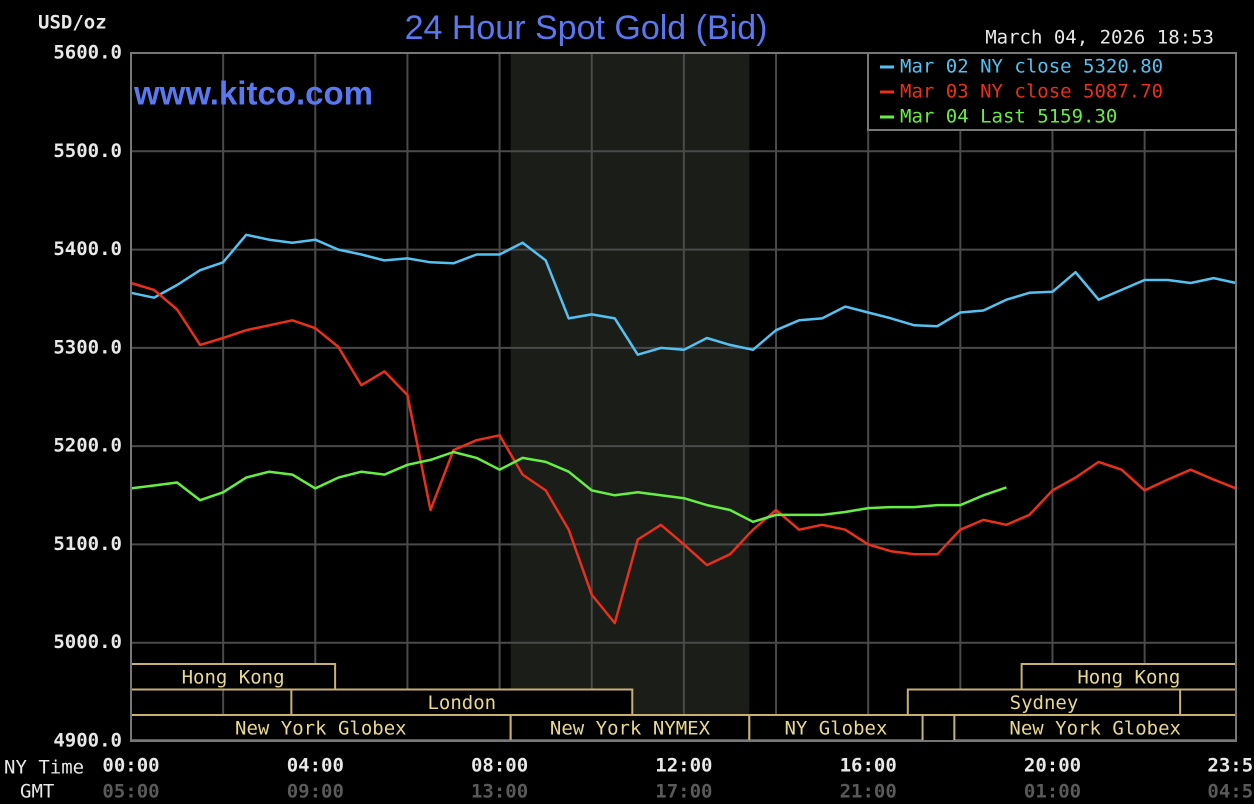 The width and height of the screenshot is (1254, 804). I want to click on x-tick-label: 12:00, so click(683, 766).